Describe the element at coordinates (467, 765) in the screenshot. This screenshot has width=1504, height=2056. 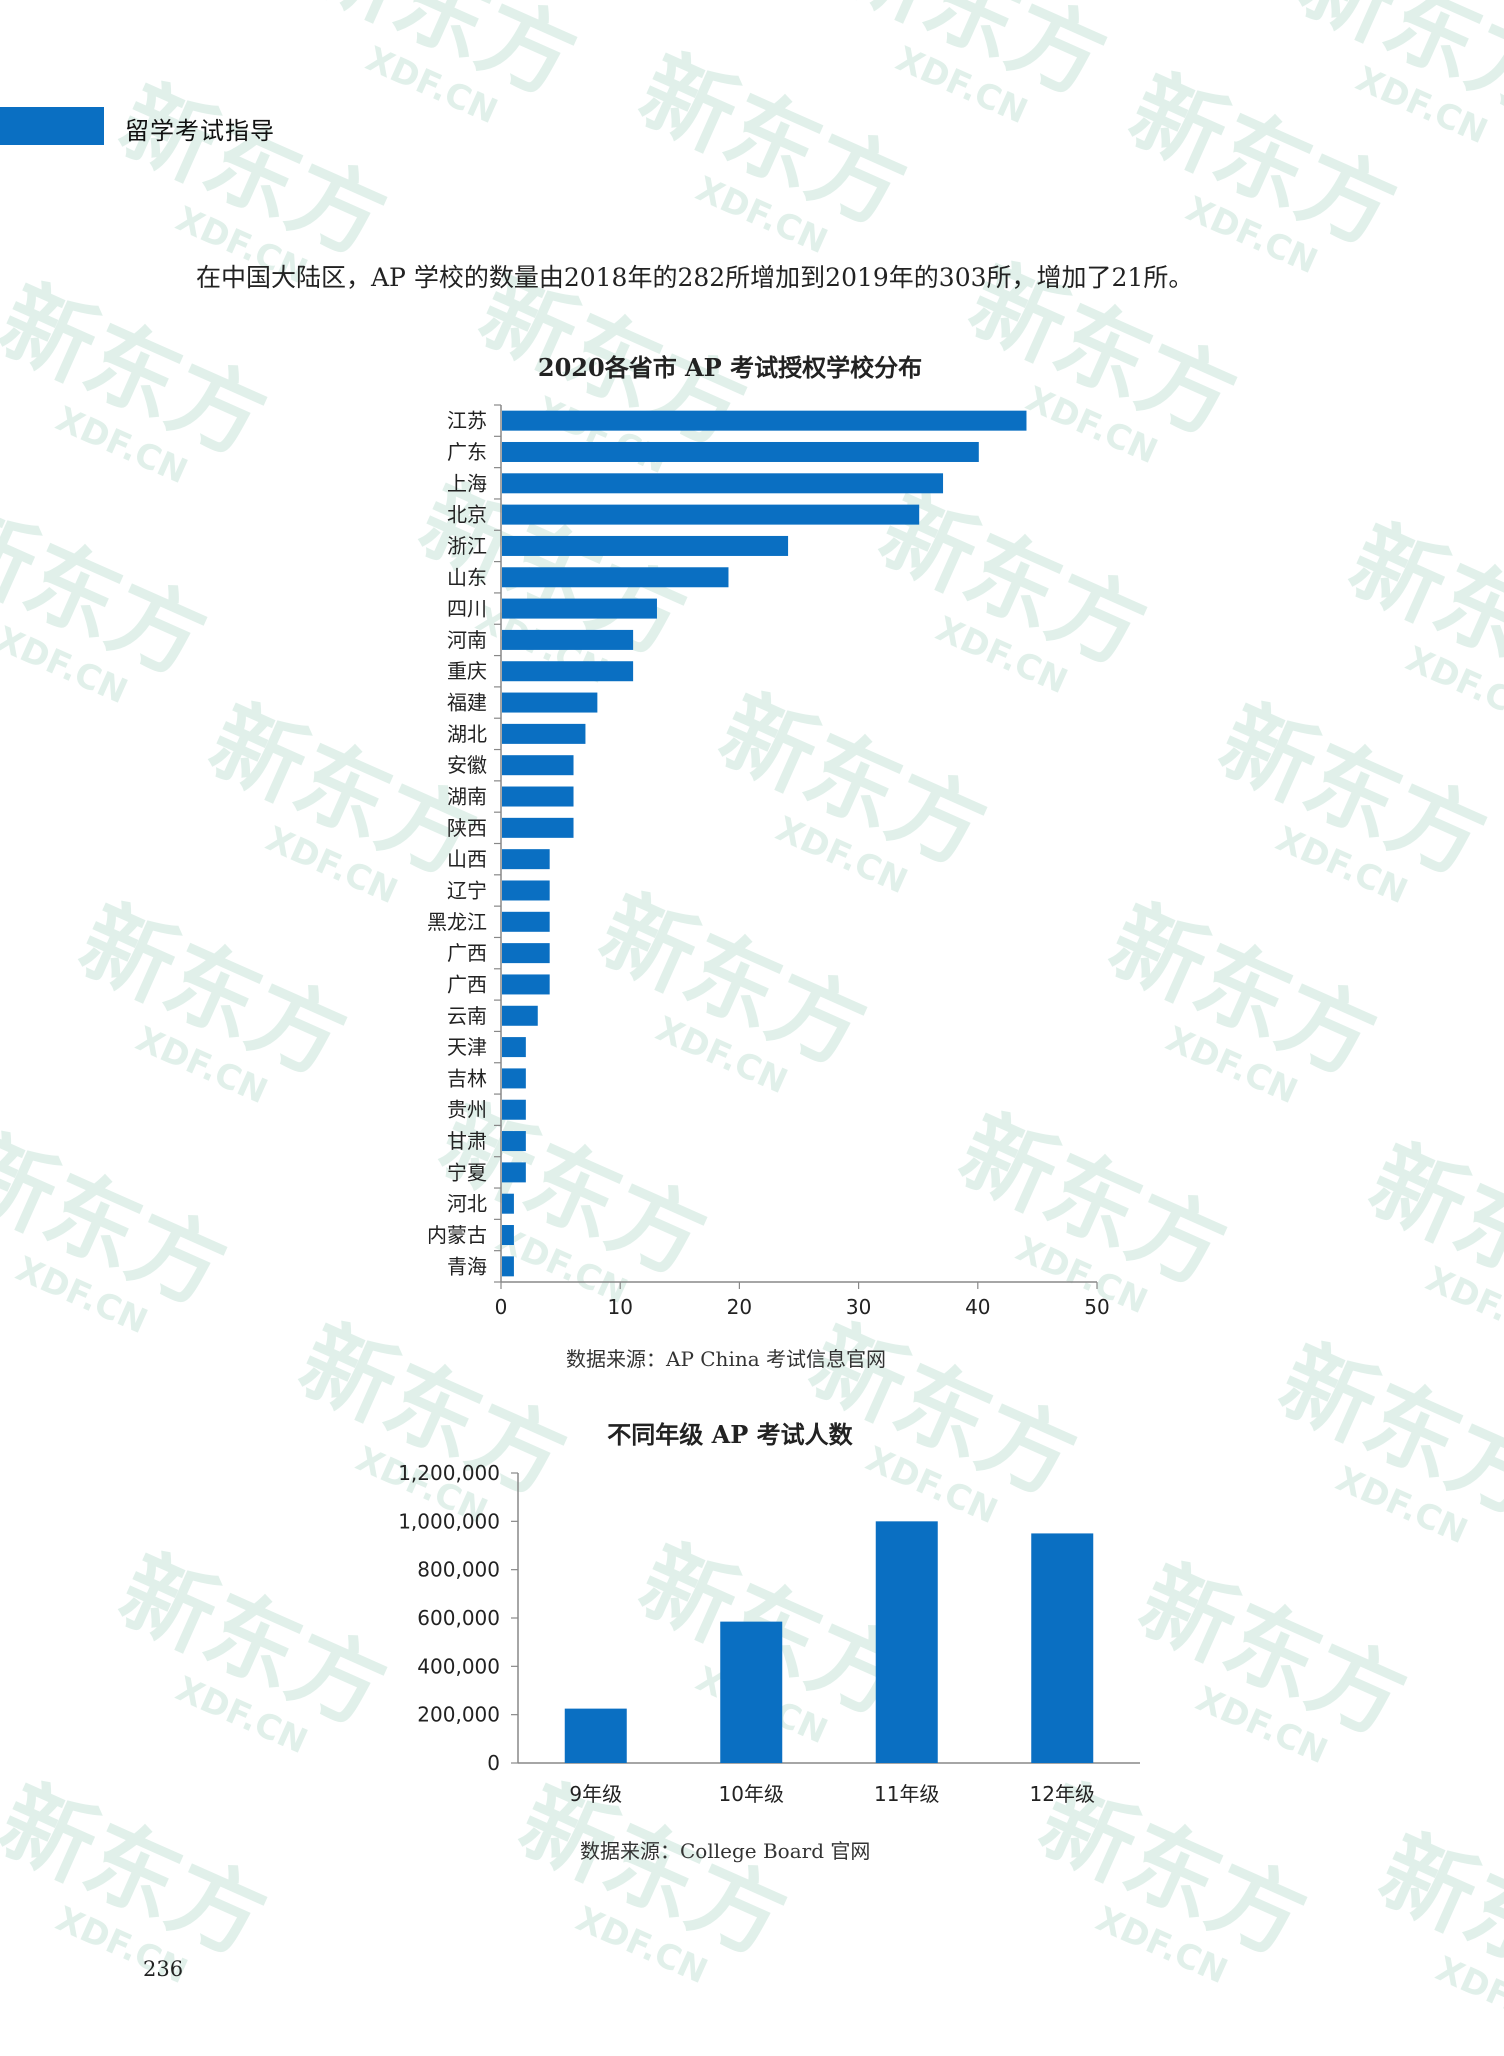
I see `category-label: 安徽` at that location.